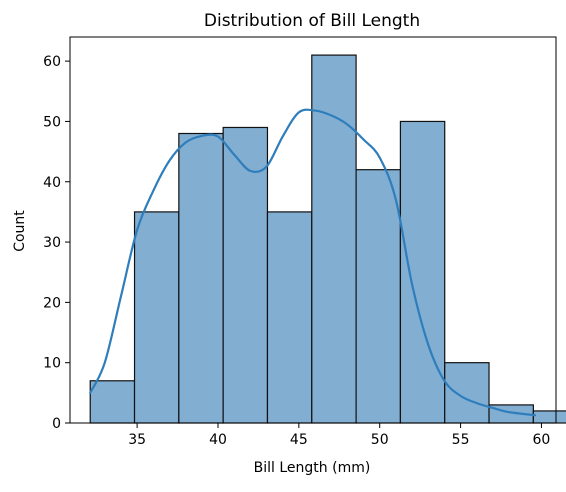 The image size is (566, 492). What do you see at coordinates (52, 364) in the screenshot?
I see `y-tick-label-10: 10` at bounding box center [52, 364].